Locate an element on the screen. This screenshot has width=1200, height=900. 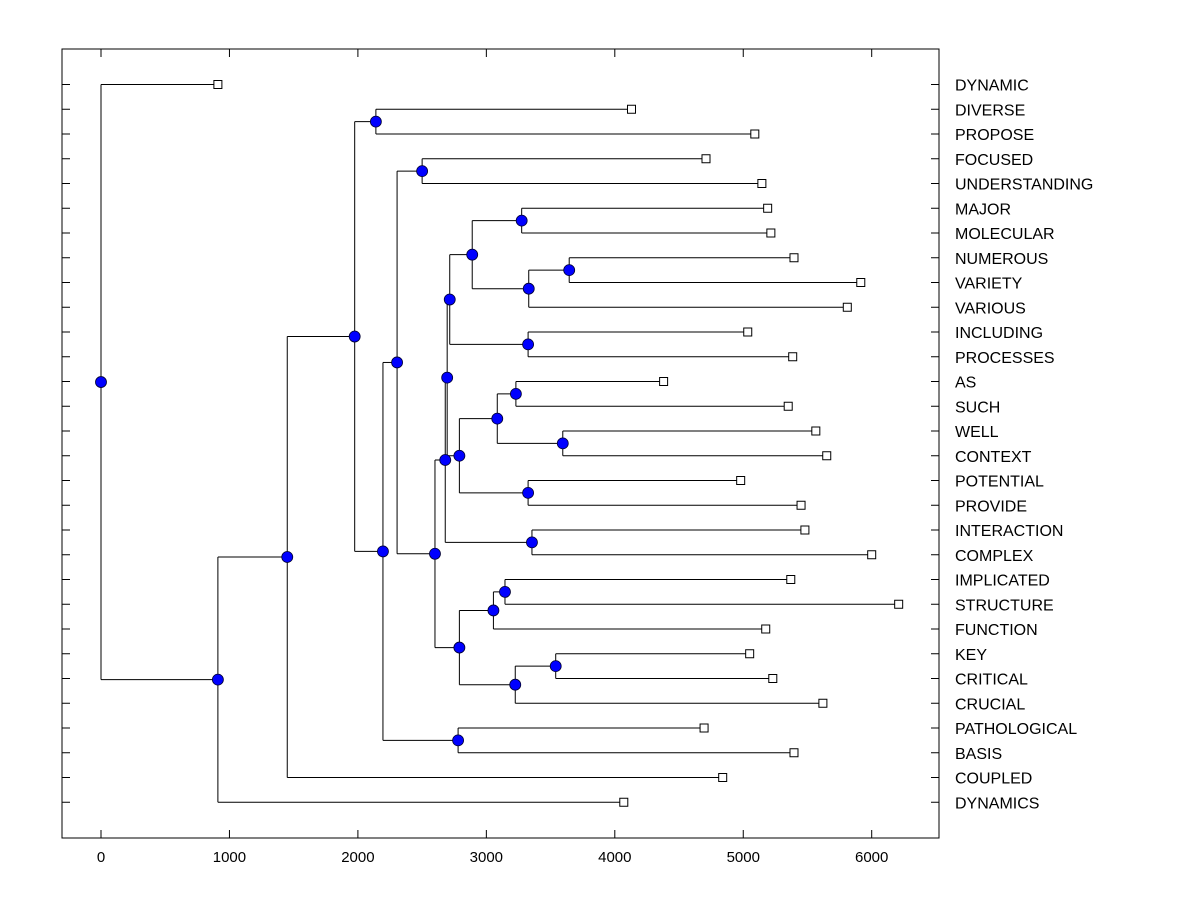
leaf-label: IMPLICATED is located at coordinates (1002, 581).